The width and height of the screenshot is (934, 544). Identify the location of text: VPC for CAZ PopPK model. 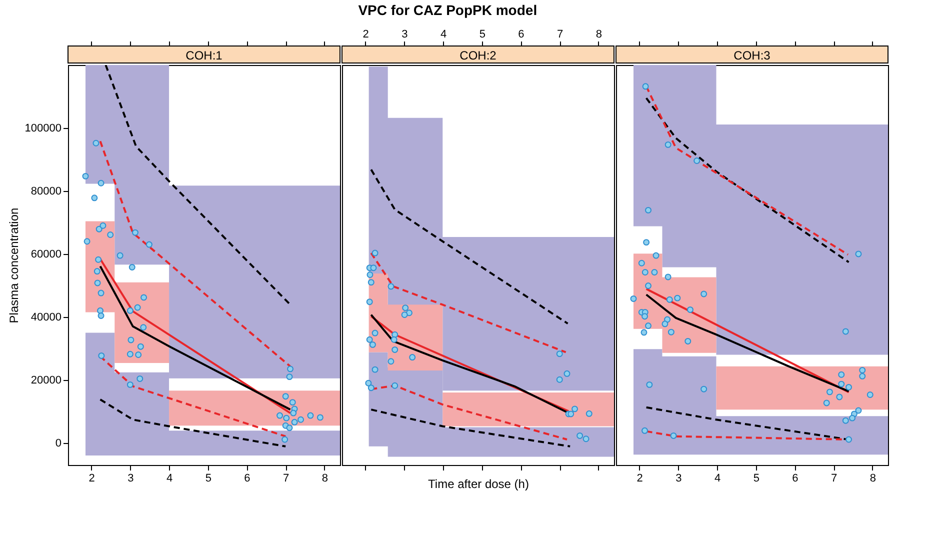
(448, 10).